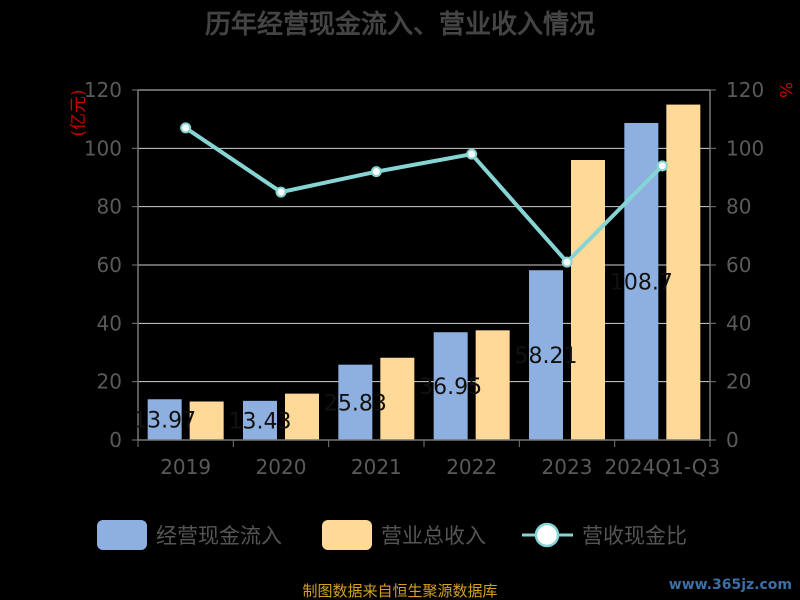  Describe the element at coordinates (109, 382) in the screenshot. I see `left-tick-label: 20` at that location.